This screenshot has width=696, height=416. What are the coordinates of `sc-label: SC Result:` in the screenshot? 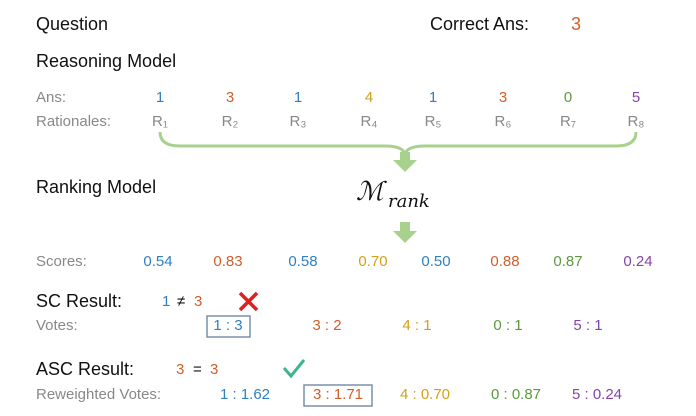 It's located at (79, 301).